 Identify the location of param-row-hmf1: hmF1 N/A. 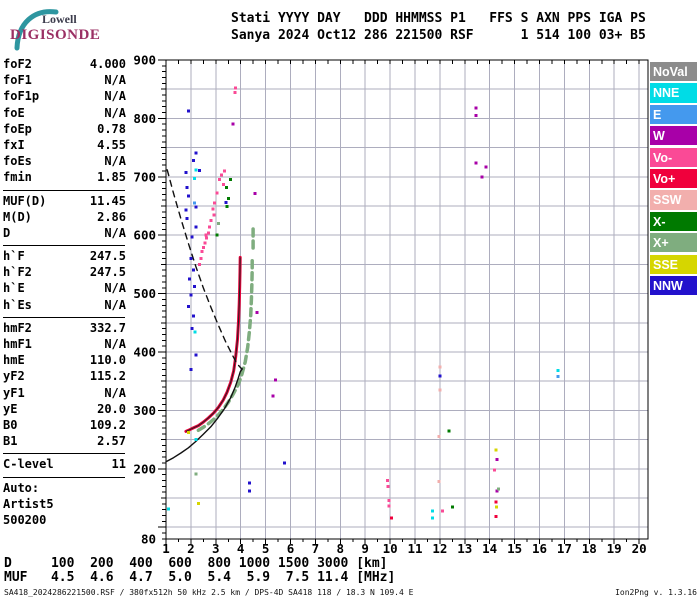
(64, 345).